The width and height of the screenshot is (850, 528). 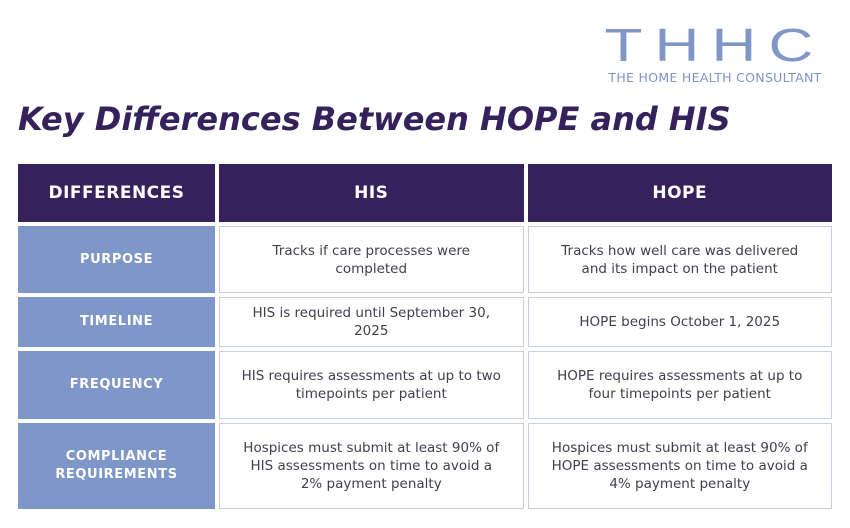 I want to click on table-header-row: DIFFERENCES HIS HOPE, so click(x=425, y=193).